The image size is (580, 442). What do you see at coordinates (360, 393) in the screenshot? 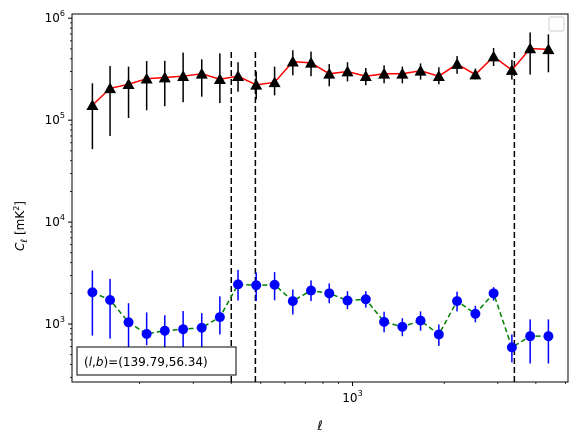
I see `x-tick-exp: 3` at bounding box center [360, 393].